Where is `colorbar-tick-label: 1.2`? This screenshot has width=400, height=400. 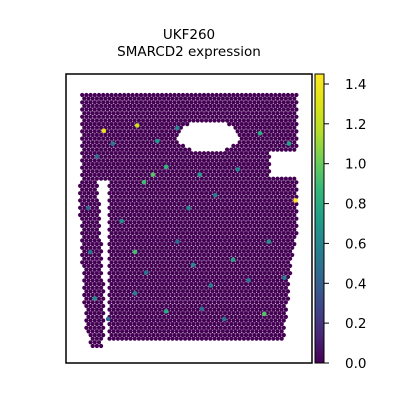 colorbar-tick-label: 1.2 is located at coordinates (355, 125).